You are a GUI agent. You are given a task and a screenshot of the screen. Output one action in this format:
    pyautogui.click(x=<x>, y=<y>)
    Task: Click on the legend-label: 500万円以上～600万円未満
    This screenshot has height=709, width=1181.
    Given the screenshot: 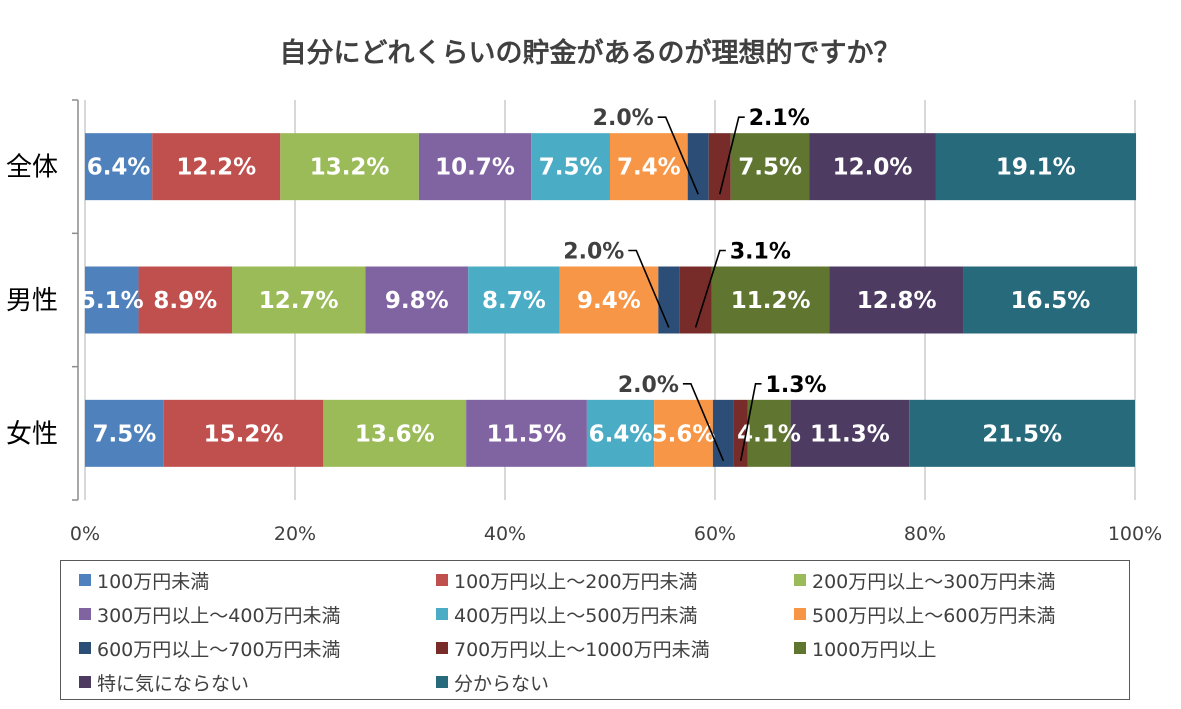 What is the action you would take?
    pyautogui.click(x=934, y=615)
    